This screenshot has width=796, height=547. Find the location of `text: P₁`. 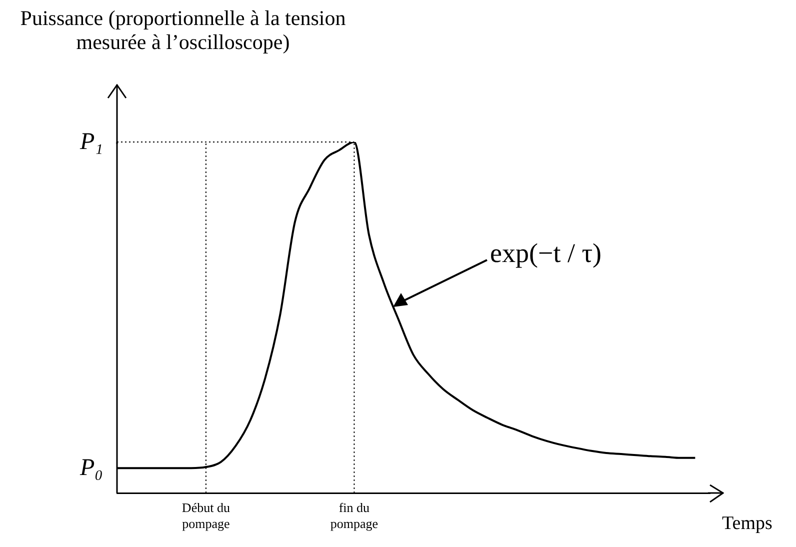

text: P₁ is located at coordinates (91, 142).